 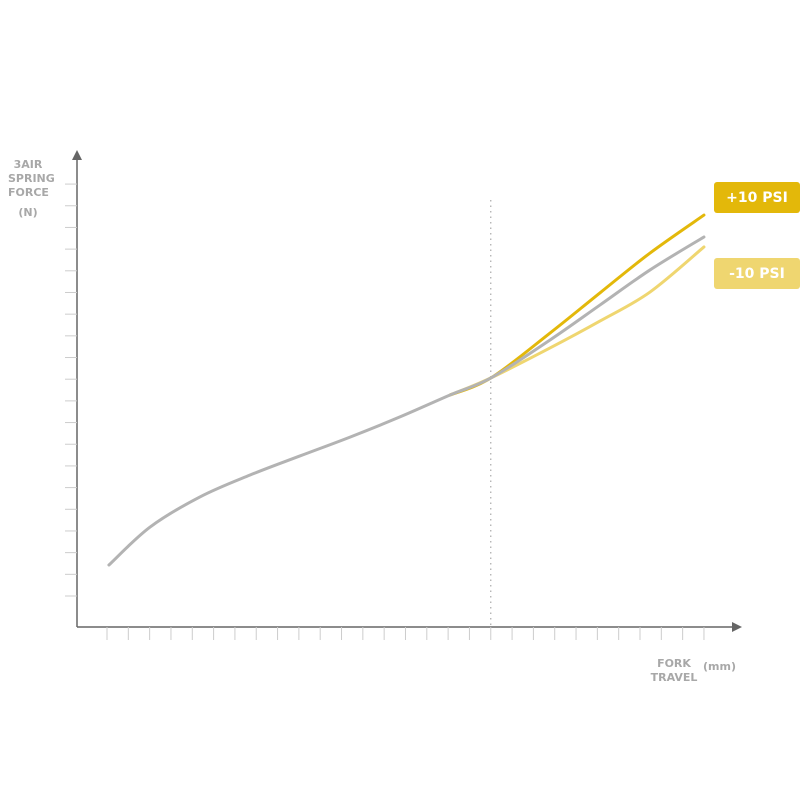 What do you see at coordinates (757, 197) in the screenshot?
I see `legend-plus-10-psi: +10 PSI` at bounding box center [757, 197].